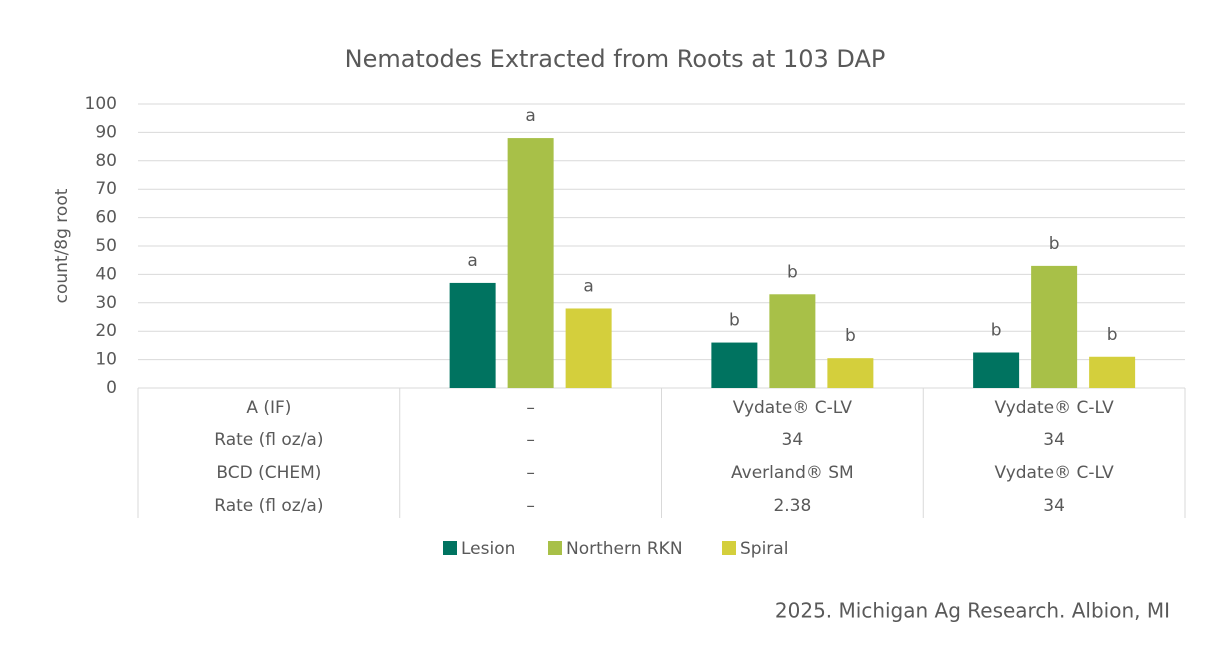 This screenshot has width=1219, height=653. What do you see at coordinates (106, 161) in the screenshot?
I see `y-tick-label: 80` at bounding box center [106, 161].